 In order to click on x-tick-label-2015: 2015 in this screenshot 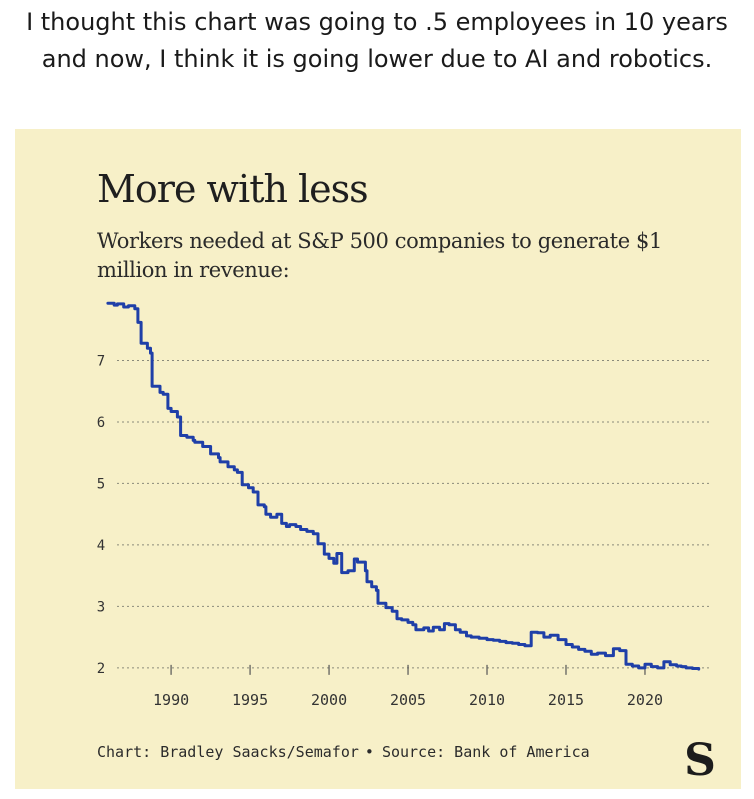, I will do `click(566, 700)`.